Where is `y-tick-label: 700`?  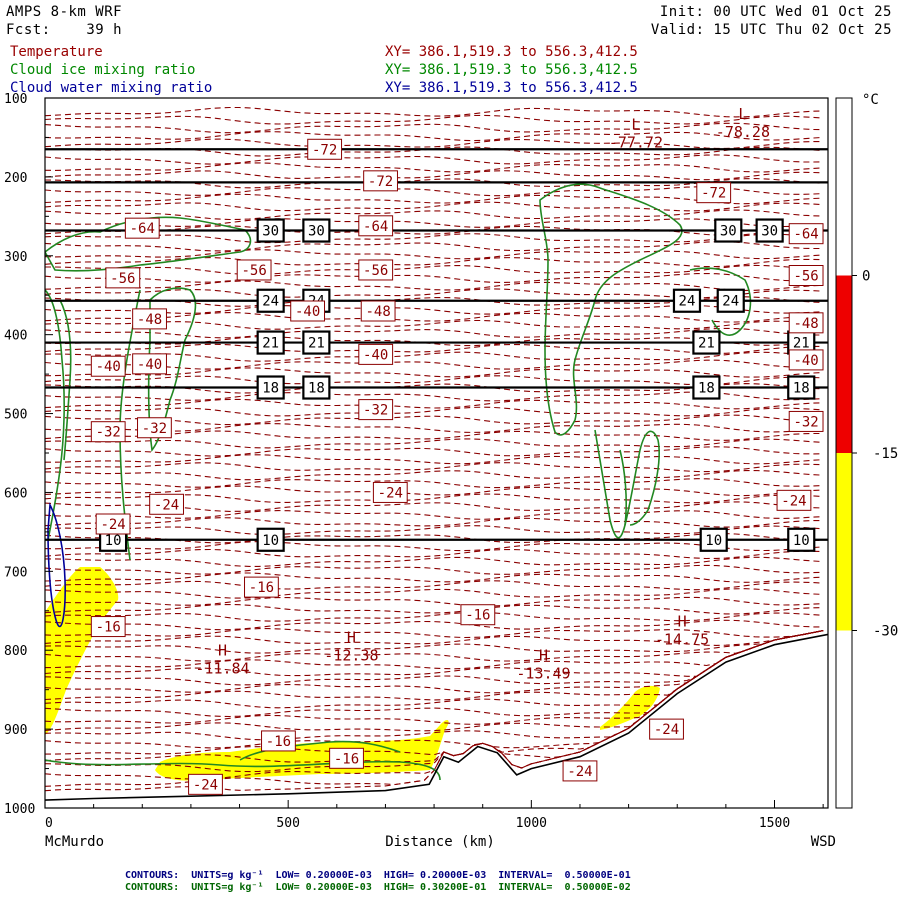
y-tick-label: 700 is located at coordinates (15, 572).